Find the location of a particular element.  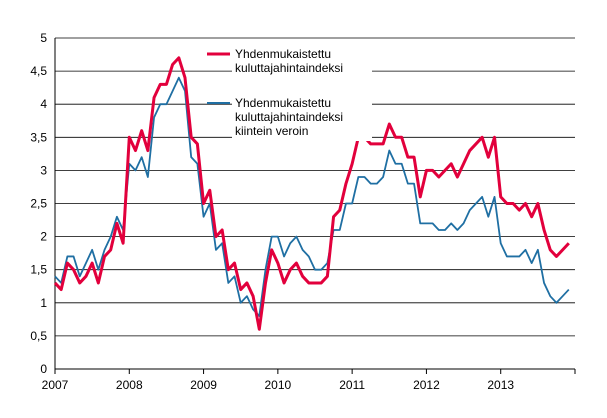

x-tick-label: 2009 is located at coordinates (203, 385).